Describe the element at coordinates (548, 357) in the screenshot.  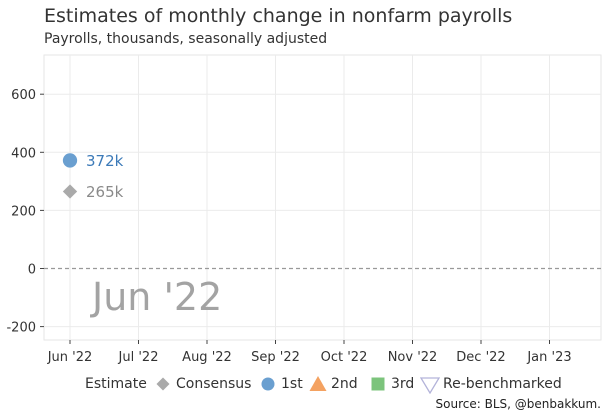
I see `x-tick-label: Jan '23` at that location.